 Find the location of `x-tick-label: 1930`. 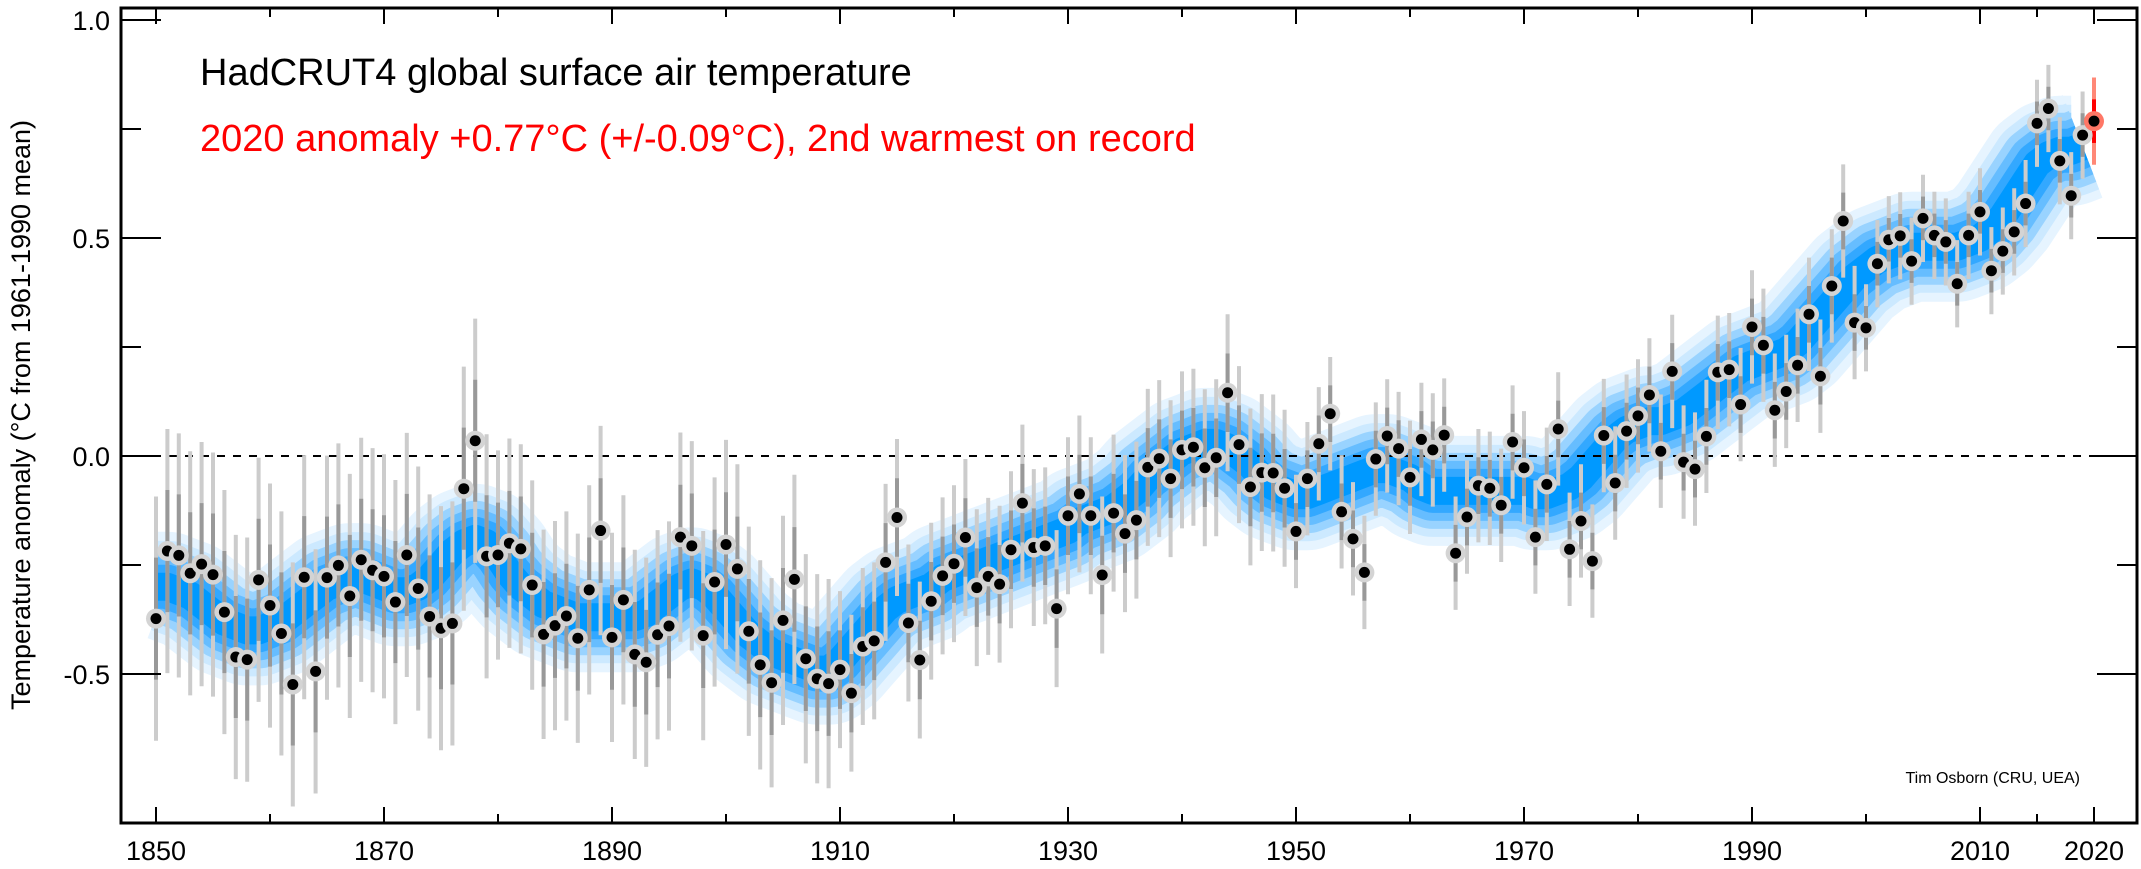

x-tick-label: 1930 is located at coordinates (1068, 851).